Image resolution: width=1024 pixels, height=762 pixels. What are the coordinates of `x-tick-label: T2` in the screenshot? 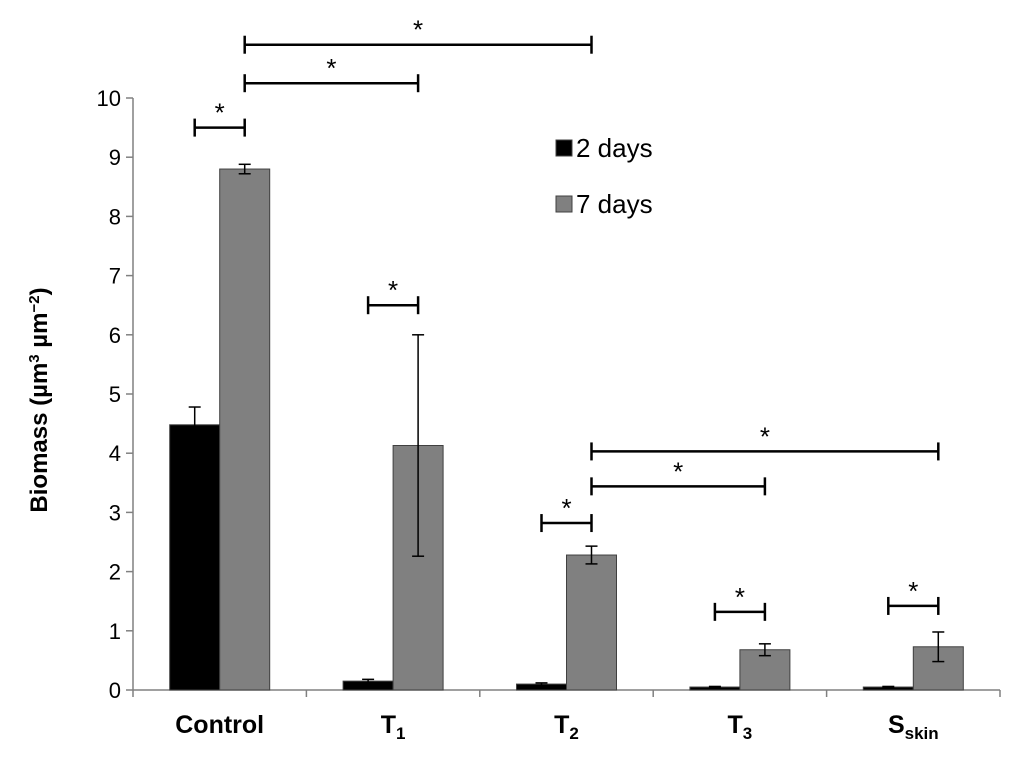 It's located at (566, 727).